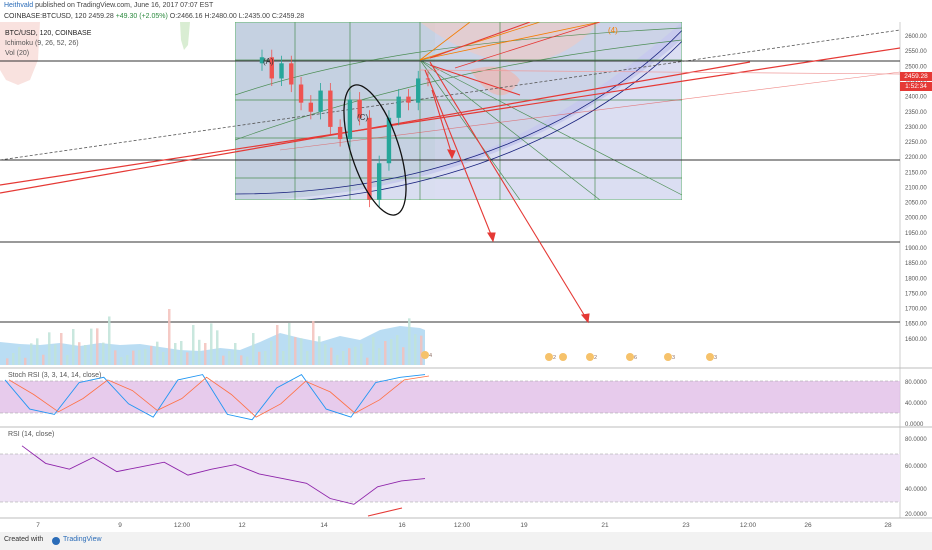 The width and height of the screenshot is (932, 550). What do you see at coordinates (916, 143) in the screenshot?
I see `price-tick-label: 2250.00` at bounding box center [916, 143].